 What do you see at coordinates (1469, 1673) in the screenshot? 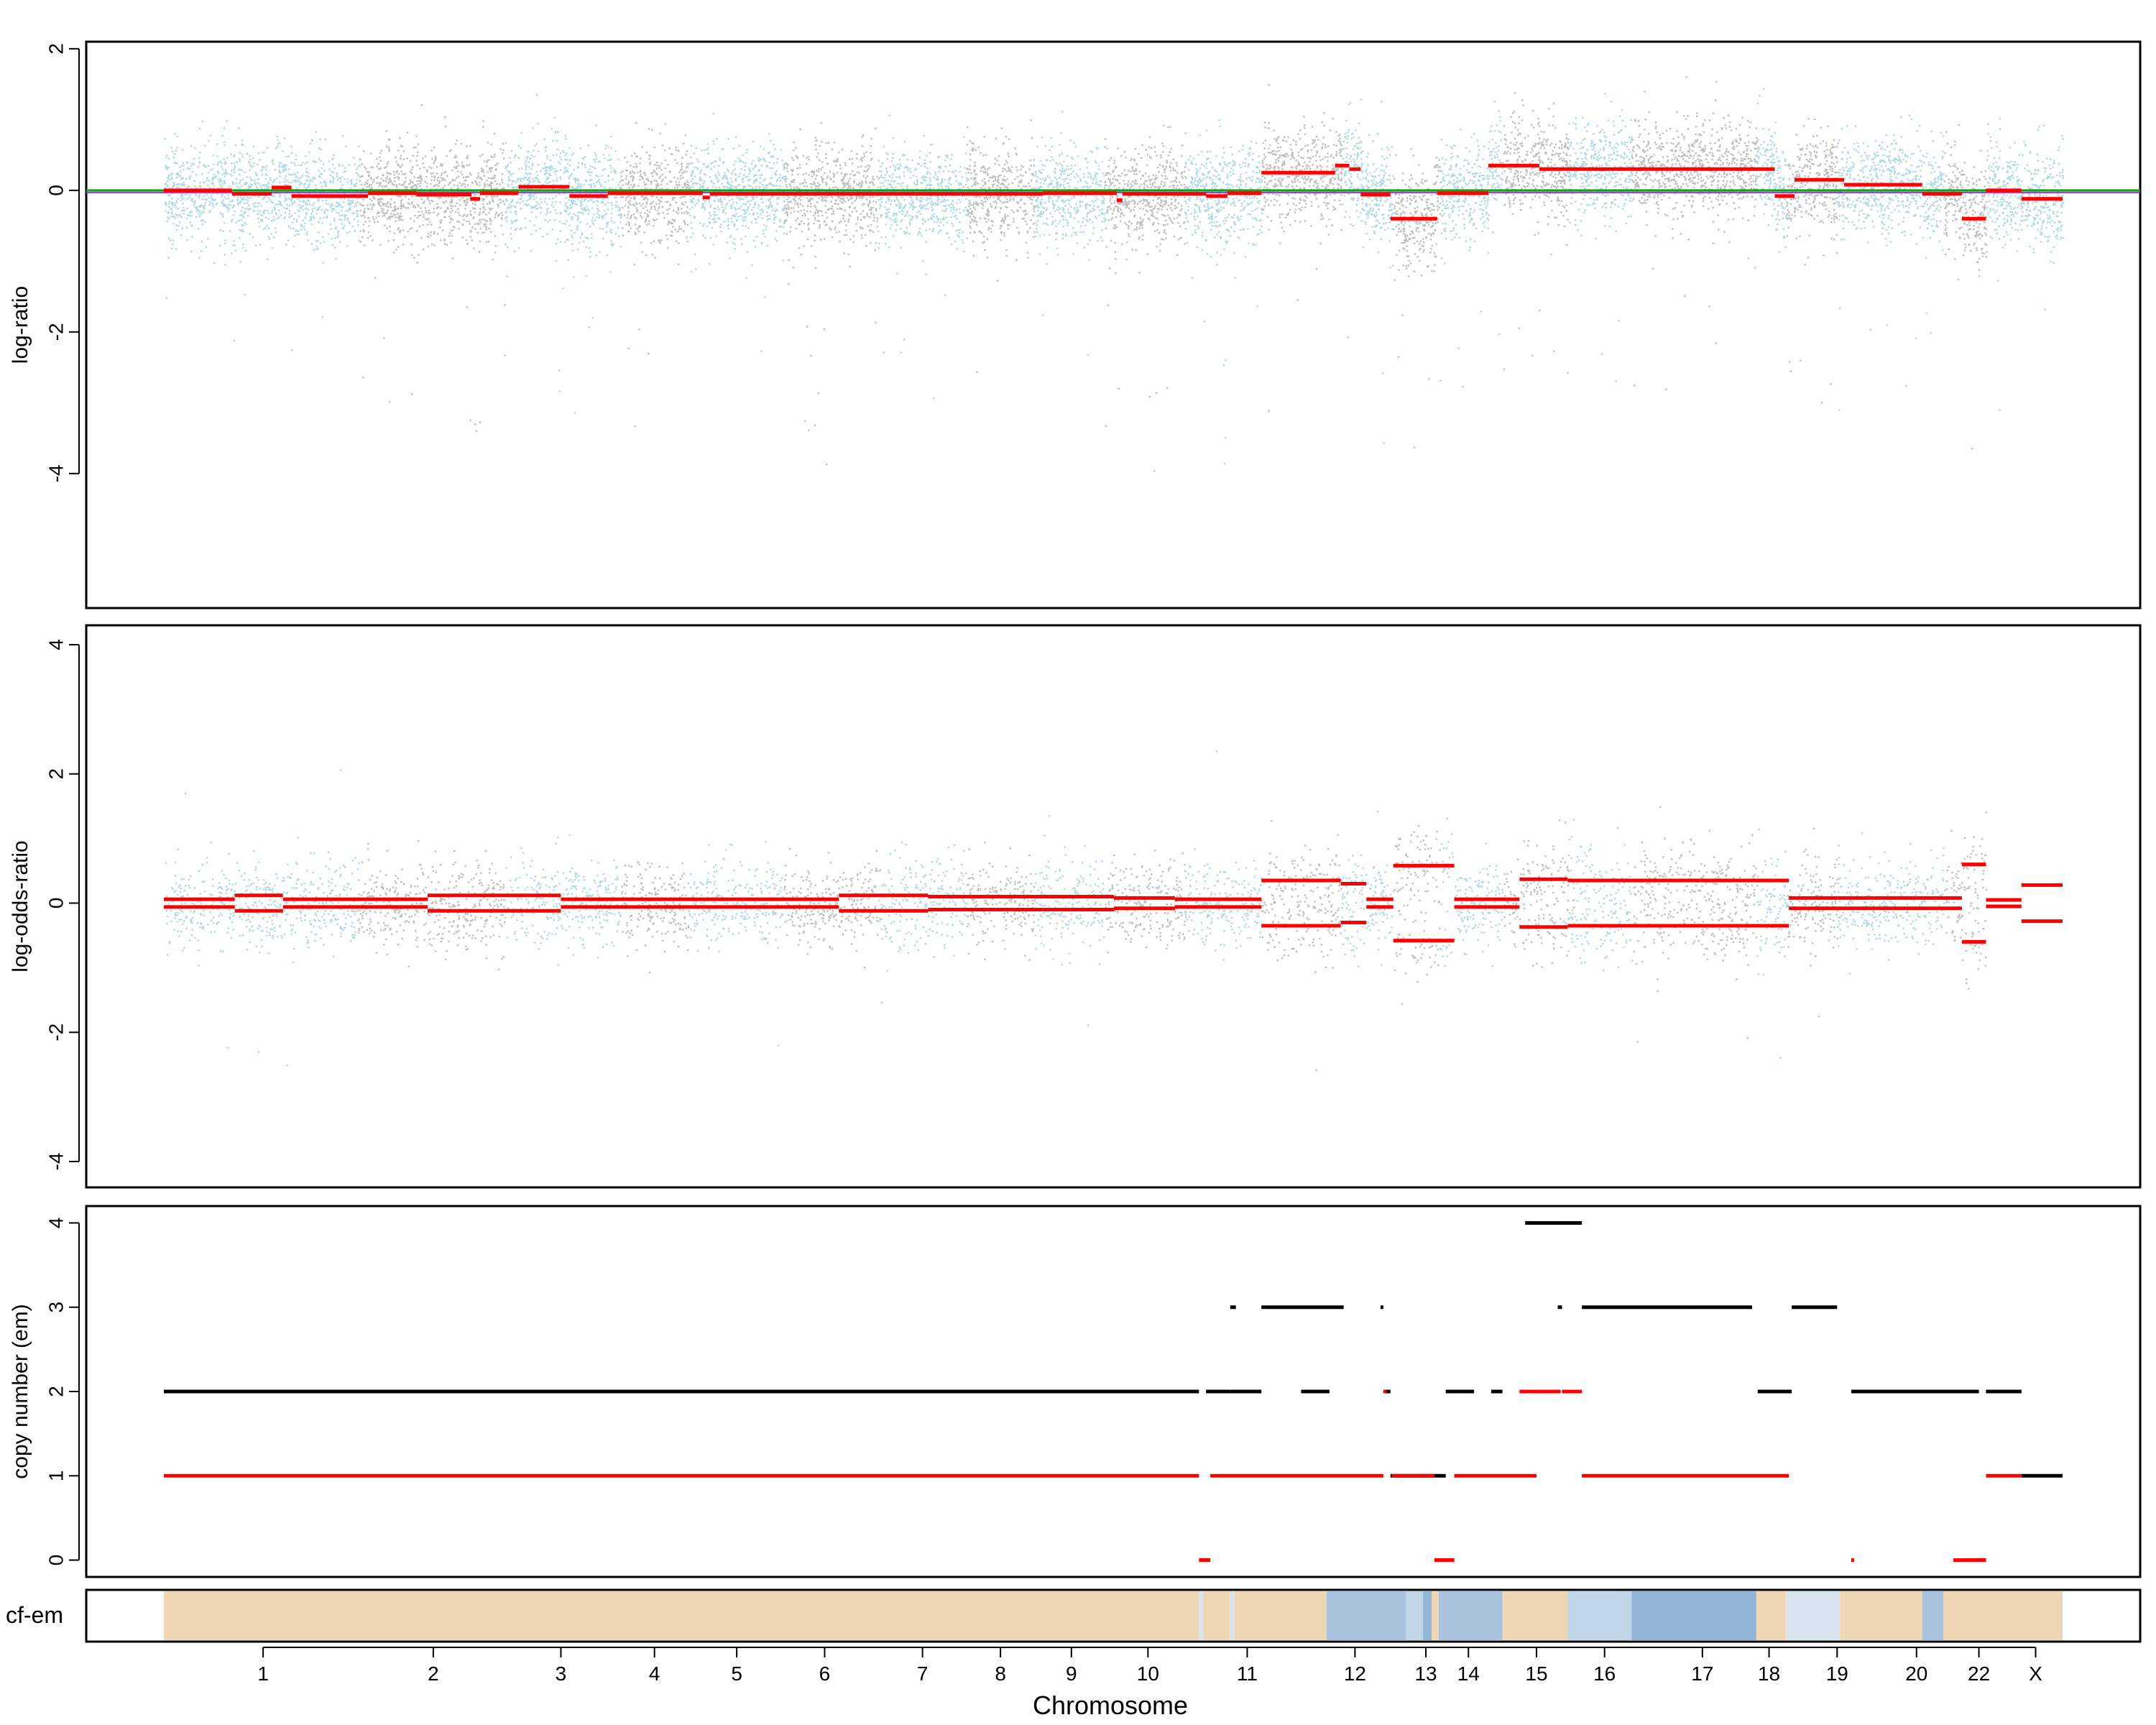
I see `x-tick-label: 14` at bounding box center [1469, 1673].